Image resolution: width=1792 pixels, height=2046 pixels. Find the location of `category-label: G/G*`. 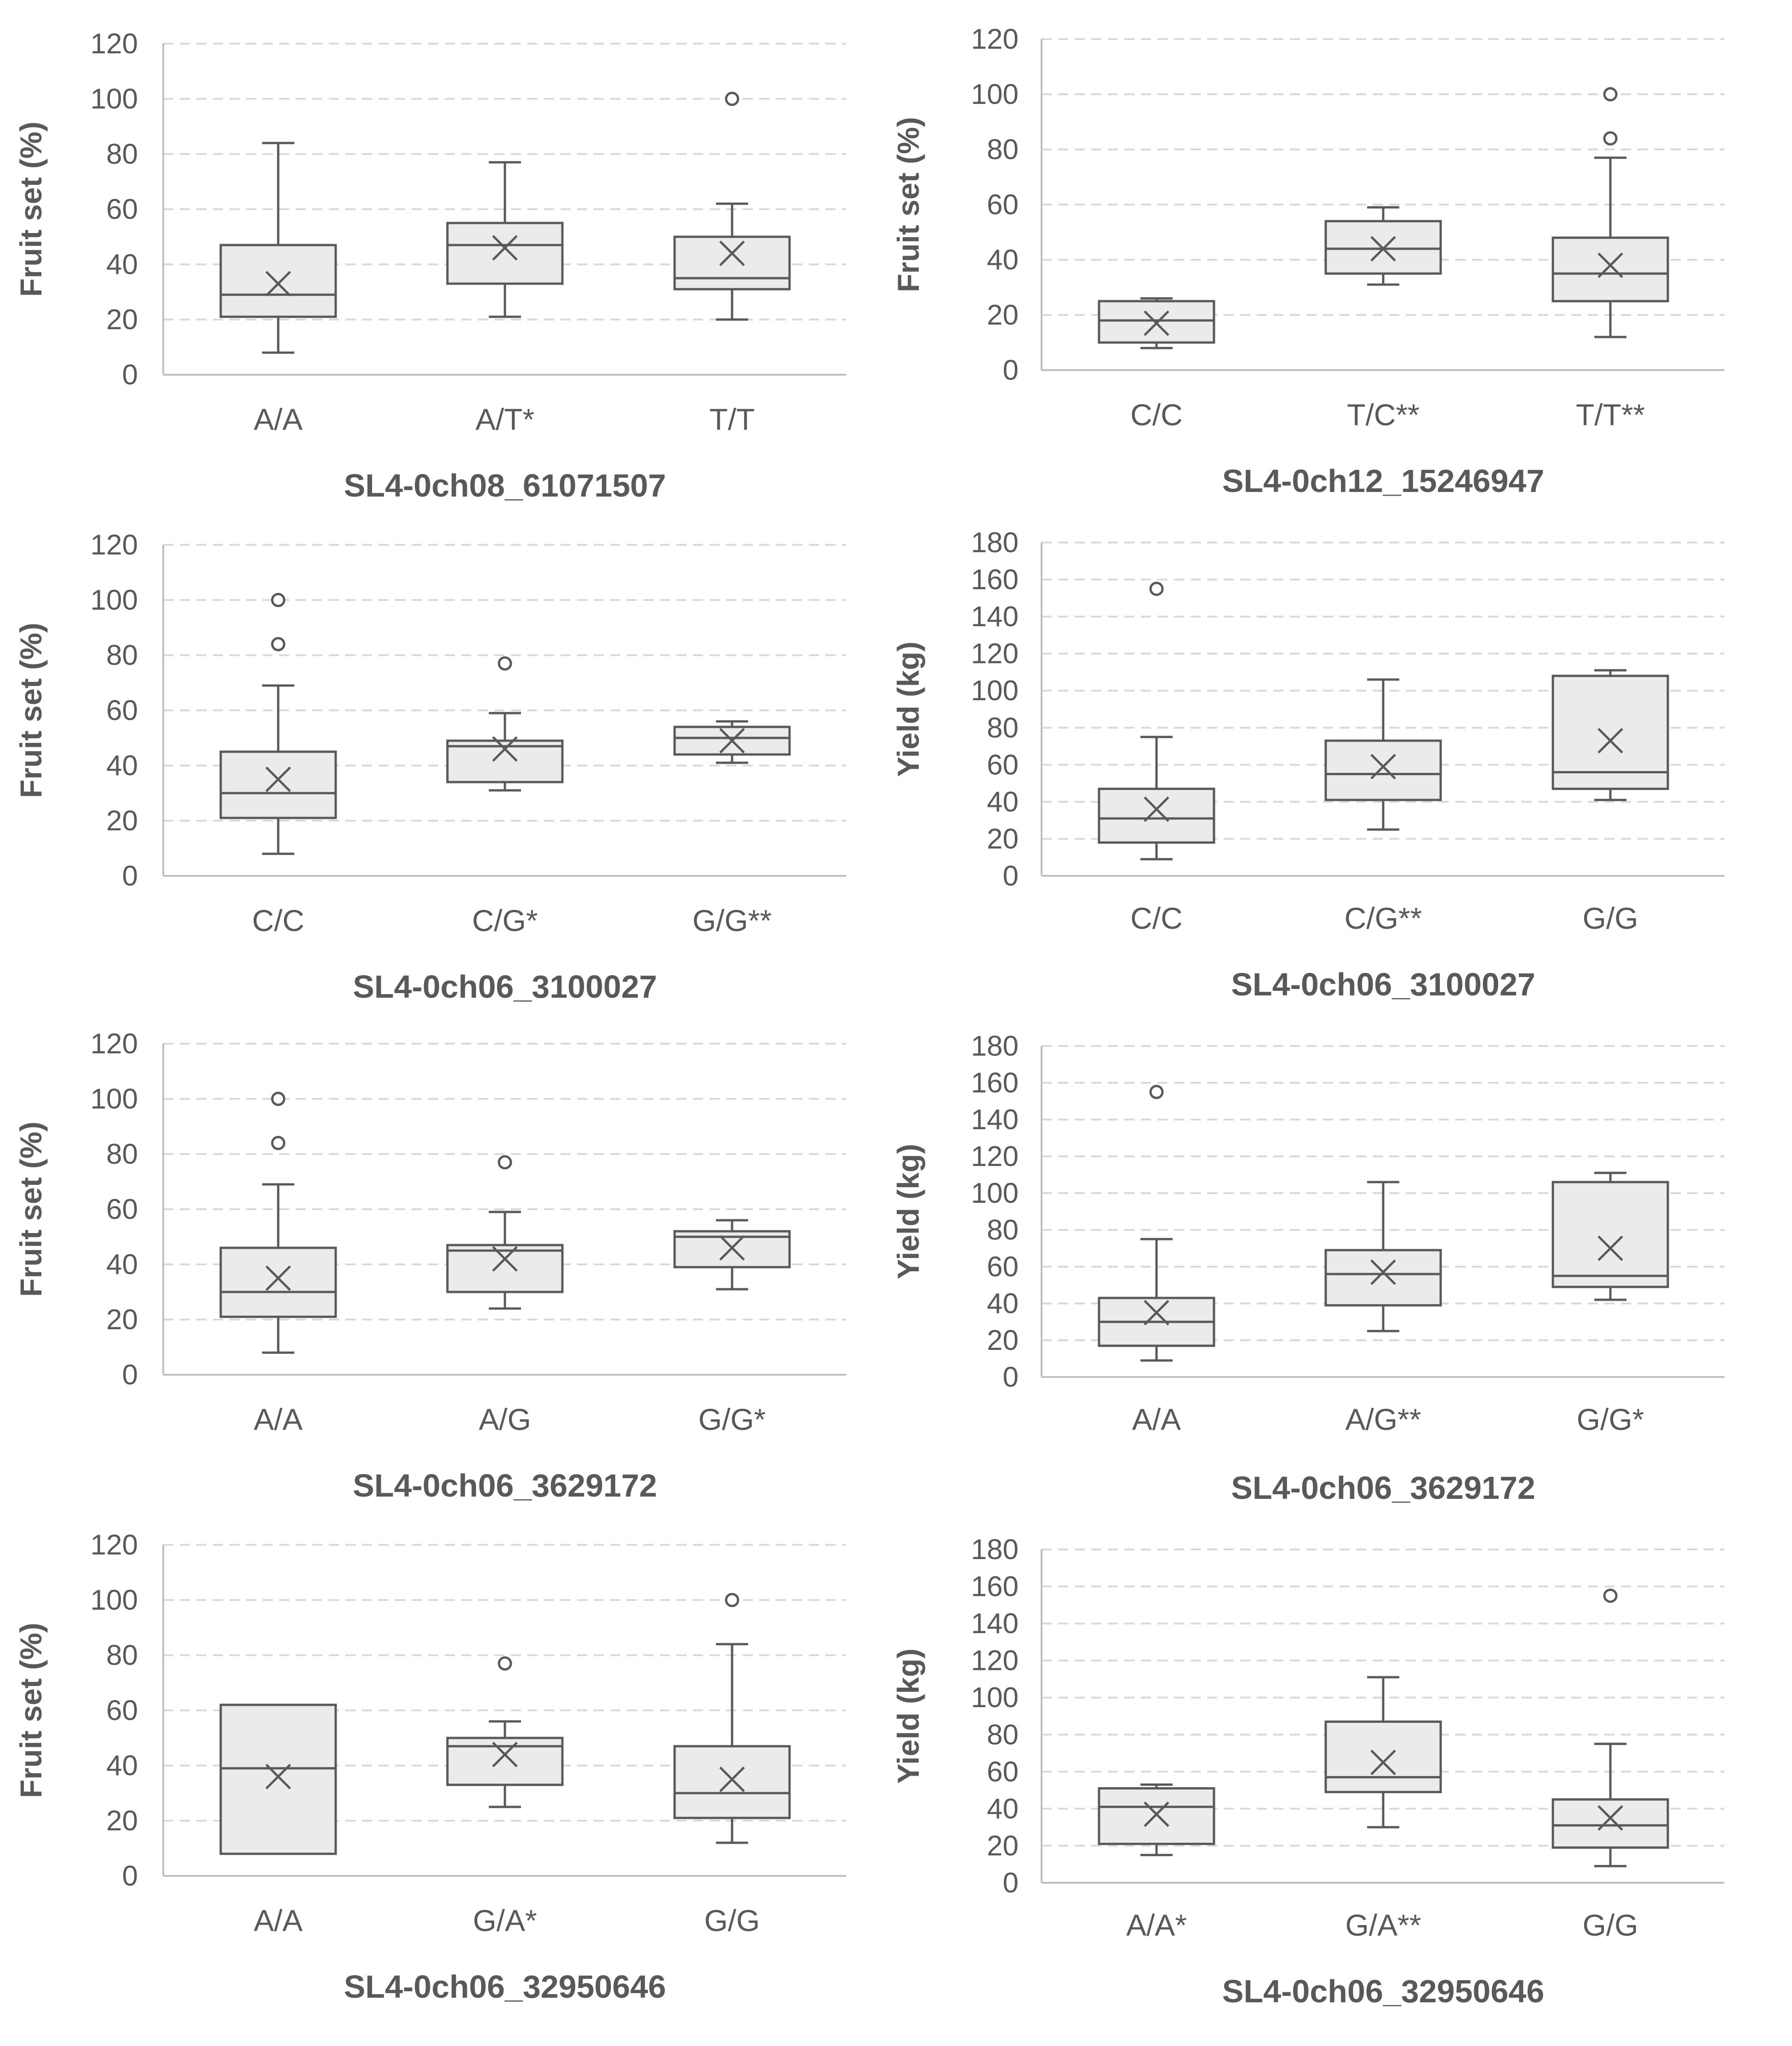

category-label: G/G* is located at coordinates (1610, 1419).